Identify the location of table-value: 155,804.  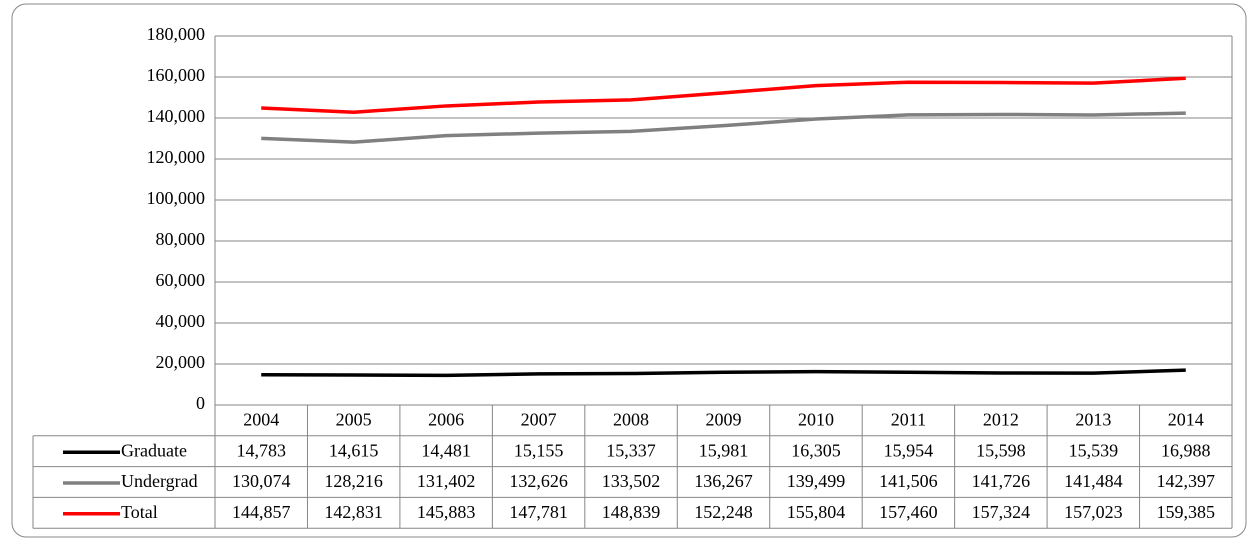
(816, 512).